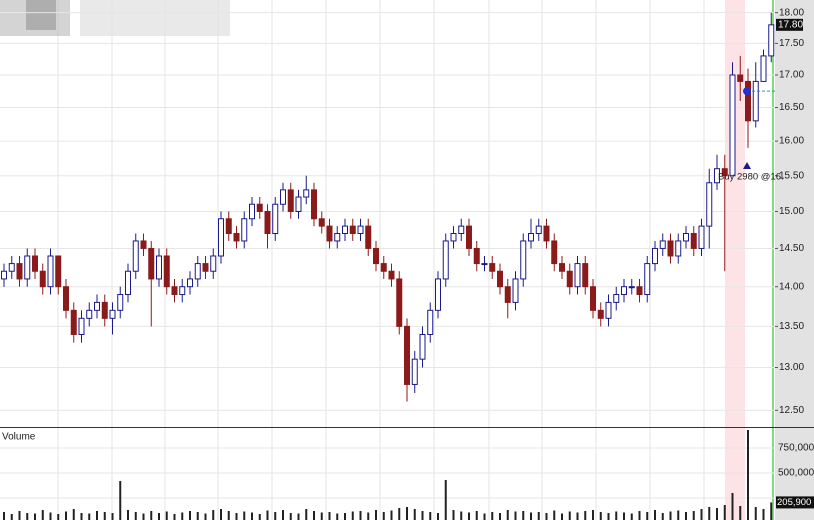  What do you see at coordinates (791, 175) in the screenshot?
I see `y-tick-label: 15.50` at bounding box center [791, 175].